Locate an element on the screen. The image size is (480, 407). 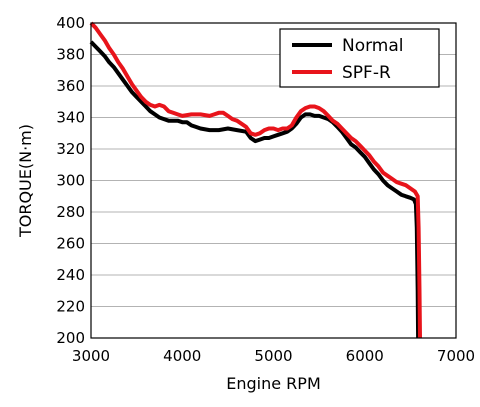
legend-label: Normal is located at coordinates (373, 46).